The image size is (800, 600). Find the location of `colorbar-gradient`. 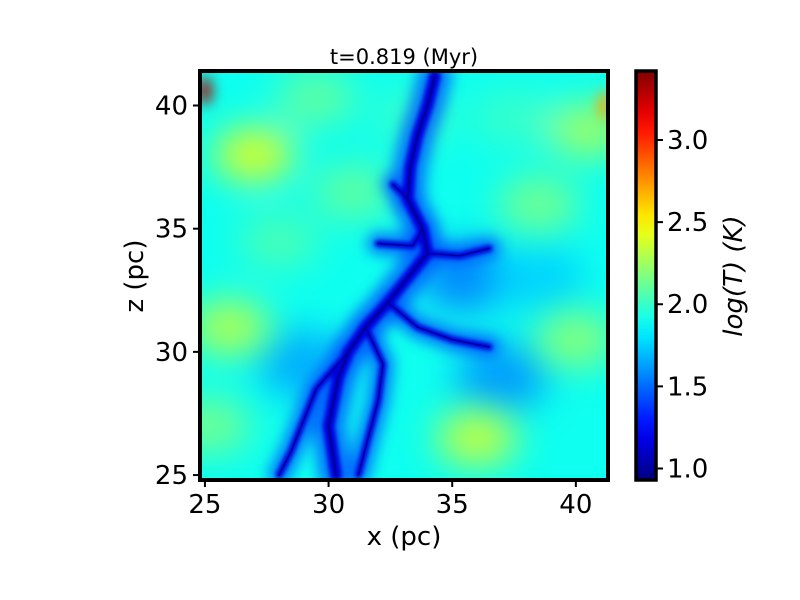

colorbar-gradient is located at coordinates (646, 275).